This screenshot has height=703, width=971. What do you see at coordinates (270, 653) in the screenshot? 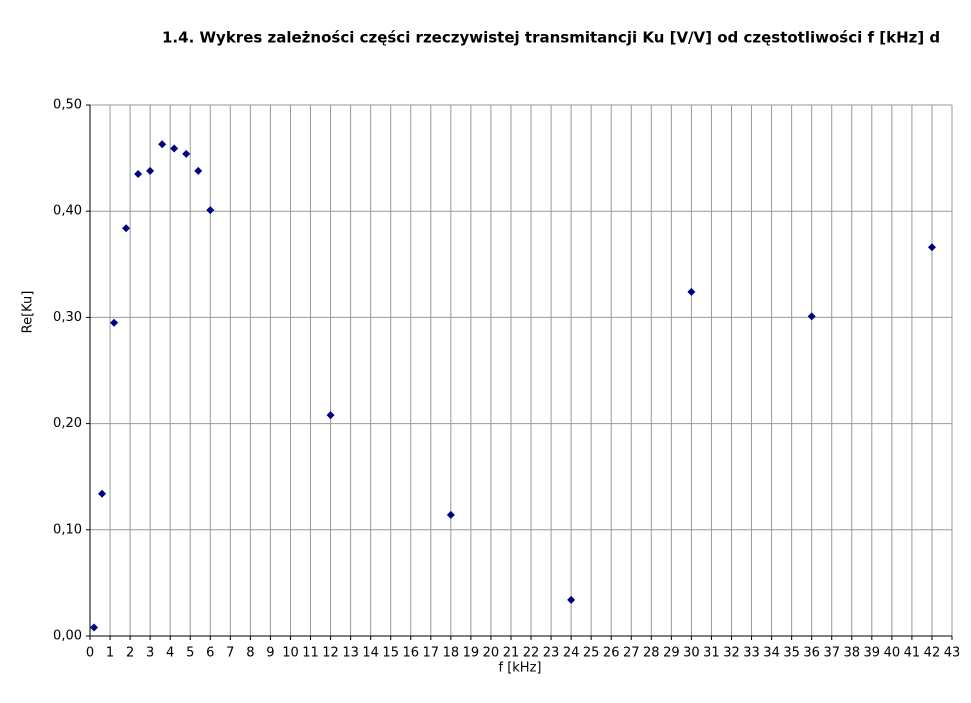
I see `x-tick-label: 9` at bounding box center [270, 653].